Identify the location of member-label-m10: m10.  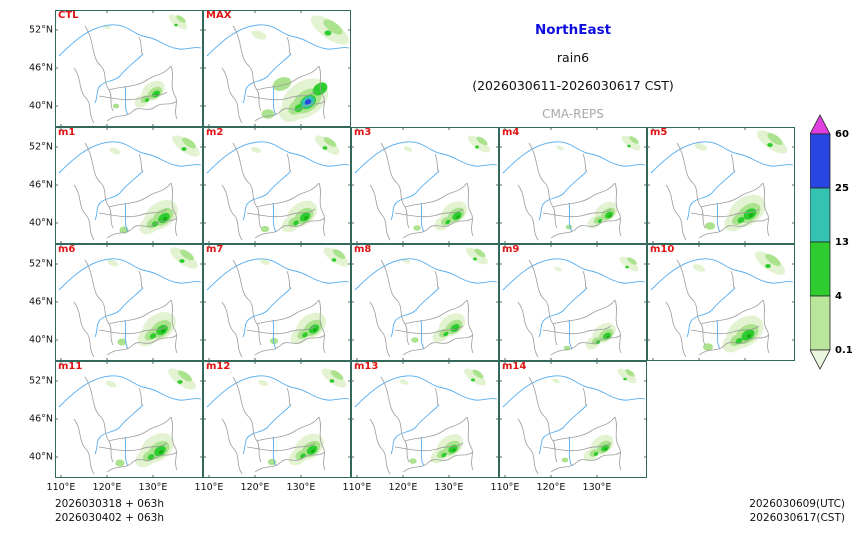
(662, 249).